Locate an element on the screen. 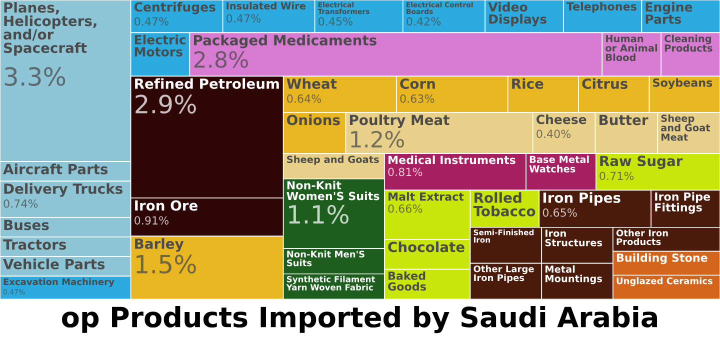  category-label: Citrus is located at coordinates (605, 83).